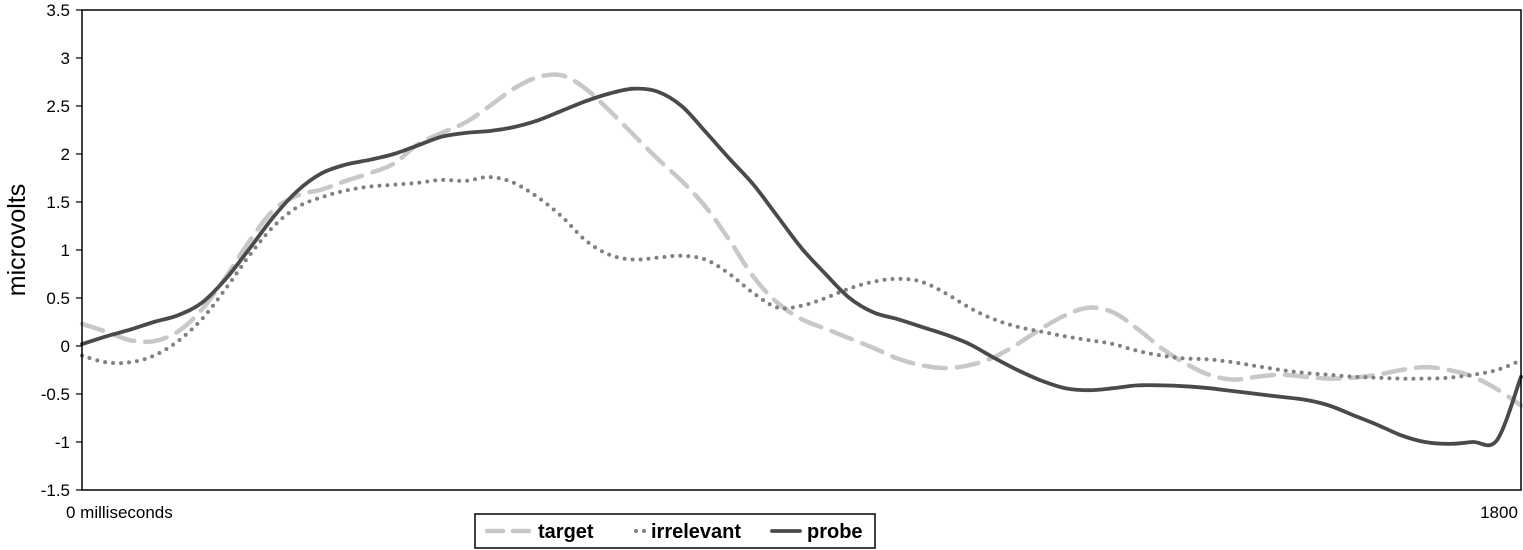  What do you see at coordinates (62, 442) in the screenshot?
I see `y-tick-label: -1` at bounding box center [62, 442].